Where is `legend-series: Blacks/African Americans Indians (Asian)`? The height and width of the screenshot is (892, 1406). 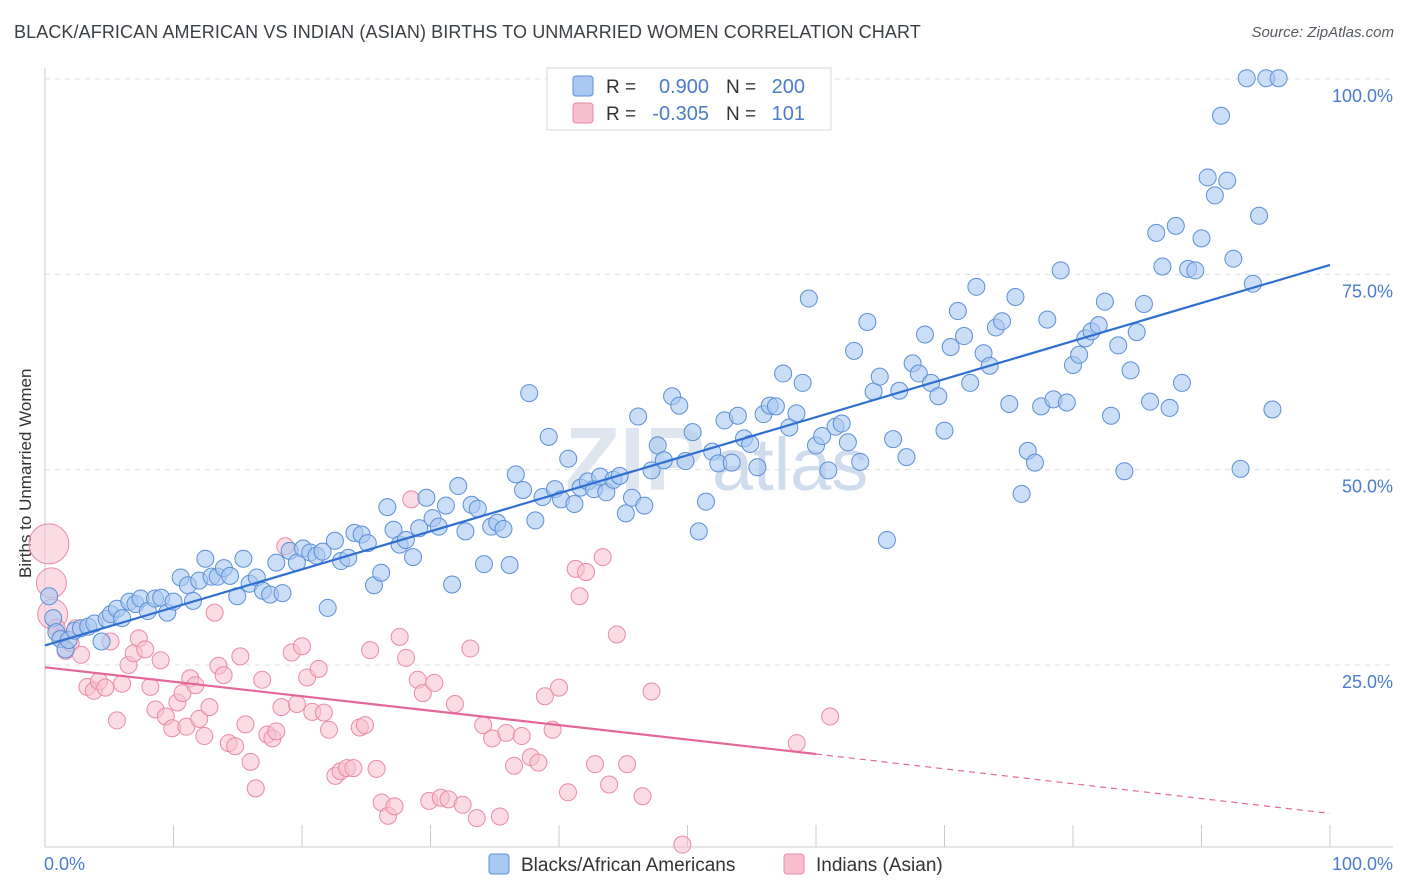
legend-series: Blacks/African Americans Indians (Asian) is located at coordinates (715, 864).